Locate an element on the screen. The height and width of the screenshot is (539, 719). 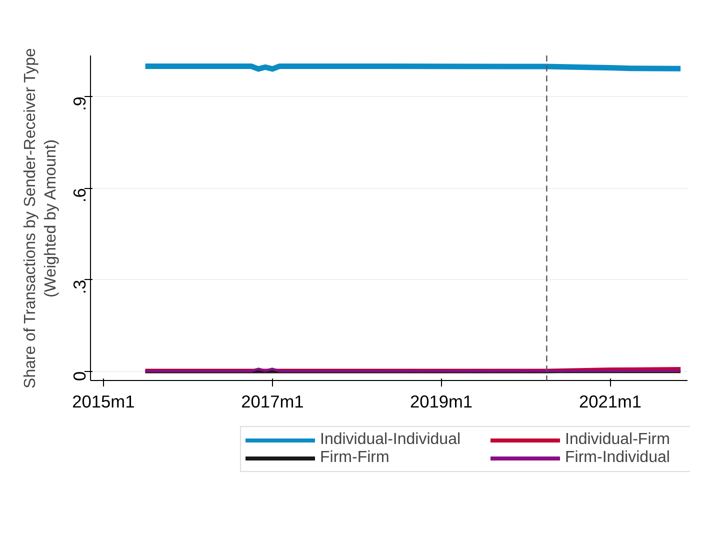
x-tick-label: 2019m1 is located at coordinates (441, 402).